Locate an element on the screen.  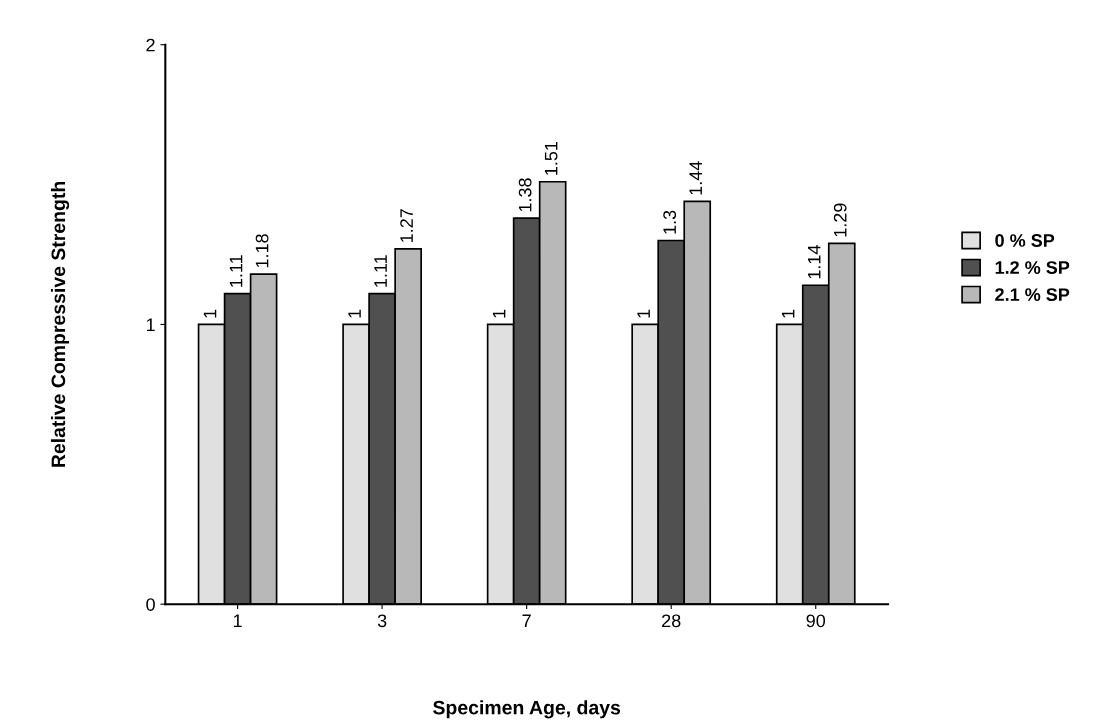
legend-label: 0 % SP is located at coordinates (1025, 240).